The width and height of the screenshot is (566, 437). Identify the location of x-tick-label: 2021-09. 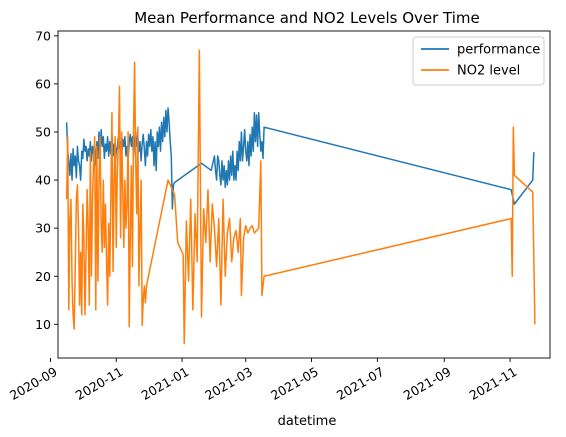
(427, 383).